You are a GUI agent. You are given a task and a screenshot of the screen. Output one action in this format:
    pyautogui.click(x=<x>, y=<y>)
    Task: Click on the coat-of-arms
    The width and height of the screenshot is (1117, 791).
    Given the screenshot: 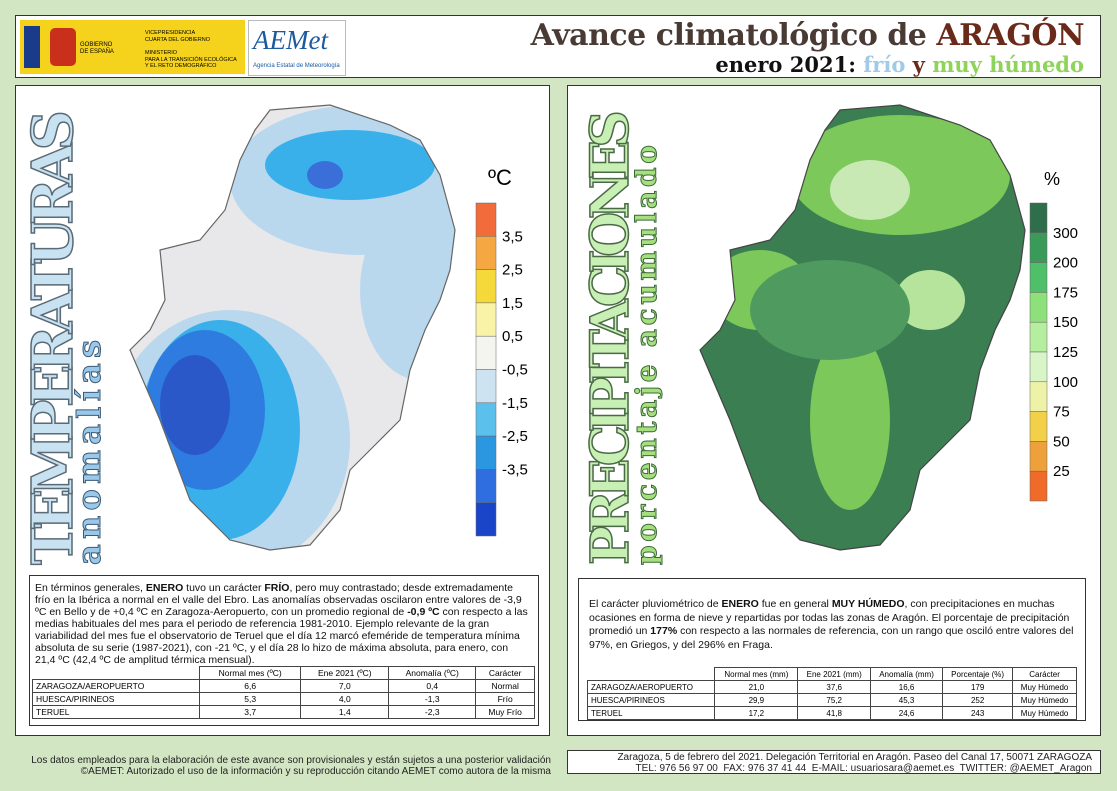 What is the action you would take?
    pyautogui.click(x=63, y=47)
    